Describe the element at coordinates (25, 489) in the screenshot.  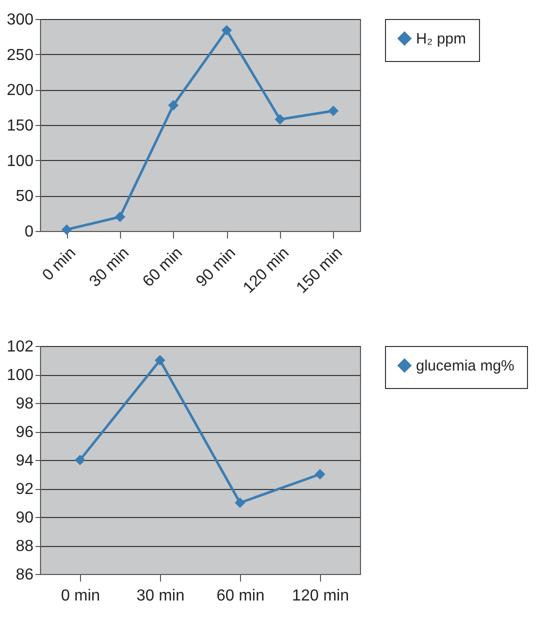
I see `y-tick-label: 92` at that location.